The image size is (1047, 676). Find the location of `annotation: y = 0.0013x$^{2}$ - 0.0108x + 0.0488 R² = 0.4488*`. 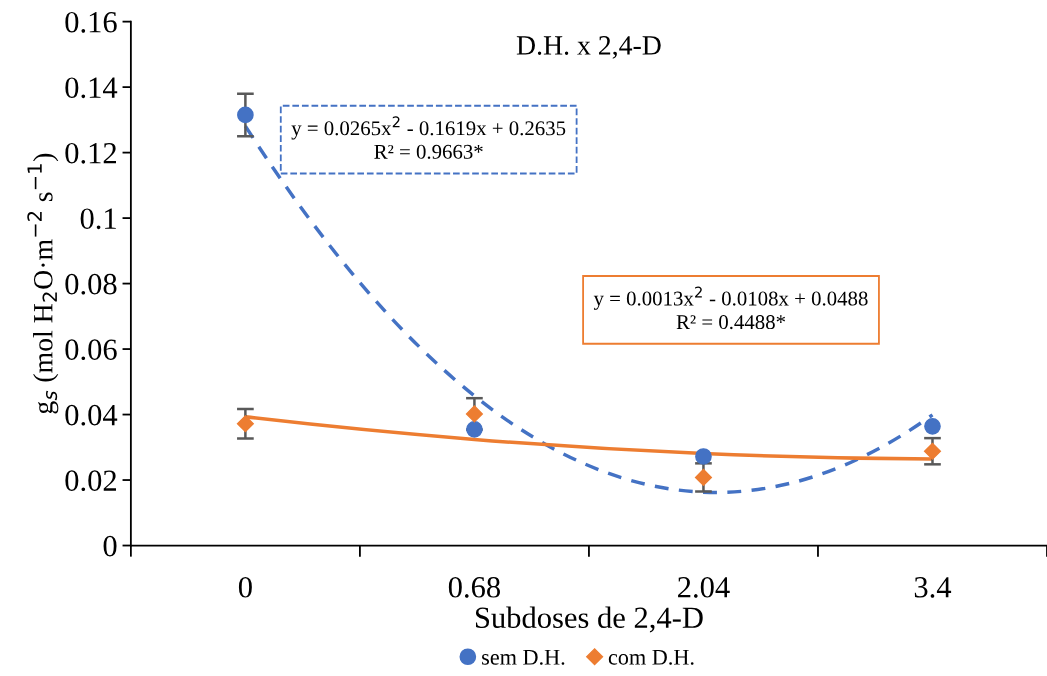

annotation: y = 0.0013x$^{2}$ - 0.0108x + 0.0488 R² = 0.4488* is located at coordinates (730, 308).